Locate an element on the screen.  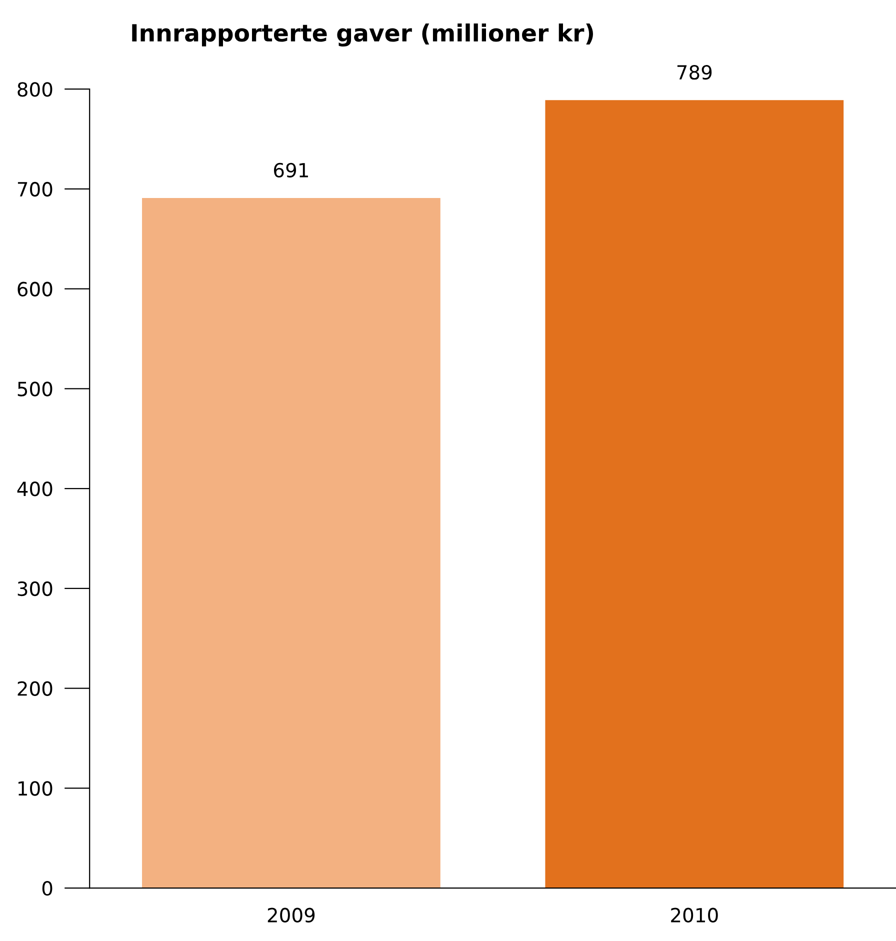
y-tick-label: 800 is located at coordinates (35, 89).